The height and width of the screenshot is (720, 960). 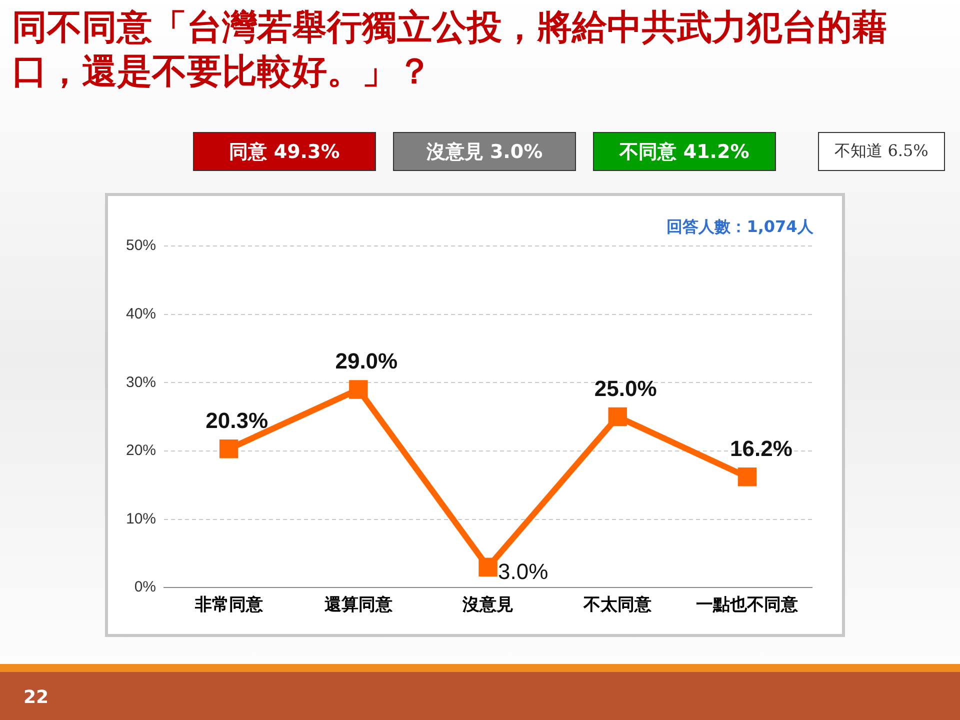 What do you see at coordinates (488, 605) in the screenshot?
I see `x-tick-label: 沒意見` at bounding box center [488, 605].